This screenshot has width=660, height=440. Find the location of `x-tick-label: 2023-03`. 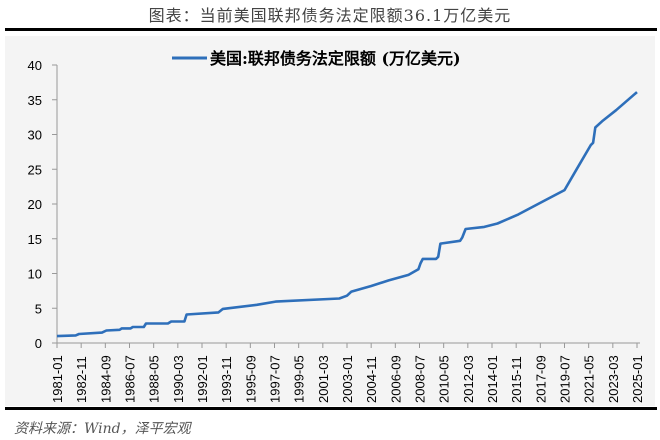

x-tick-label: 2023-03 is located at coordinates (613, 379).